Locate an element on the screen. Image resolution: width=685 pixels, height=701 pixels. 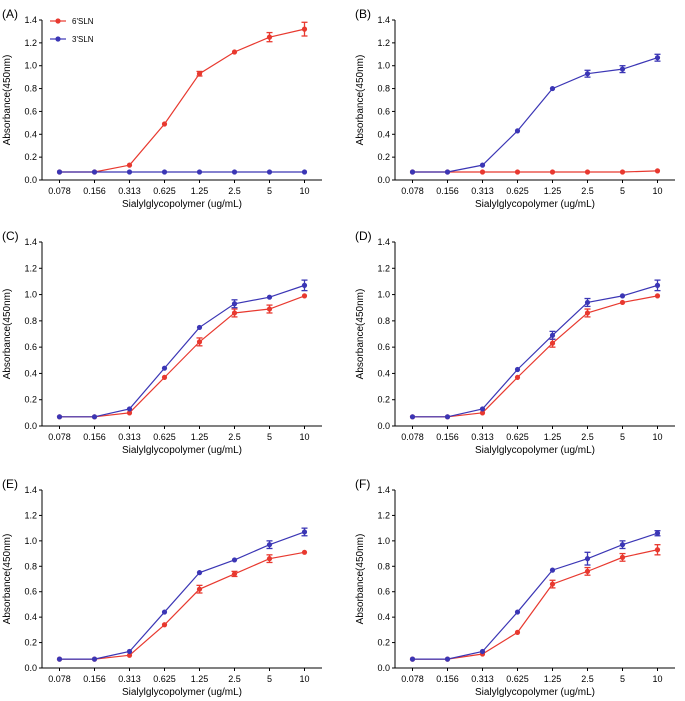
panel-label: (E) is located at coordinates (10, 484).